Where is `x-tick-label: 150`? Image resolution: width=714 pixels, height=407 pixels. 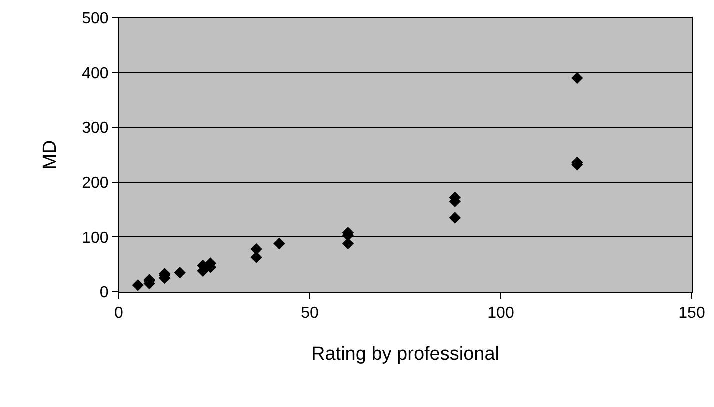
x-tick-label: 150 is located at coordinates (692, 313).